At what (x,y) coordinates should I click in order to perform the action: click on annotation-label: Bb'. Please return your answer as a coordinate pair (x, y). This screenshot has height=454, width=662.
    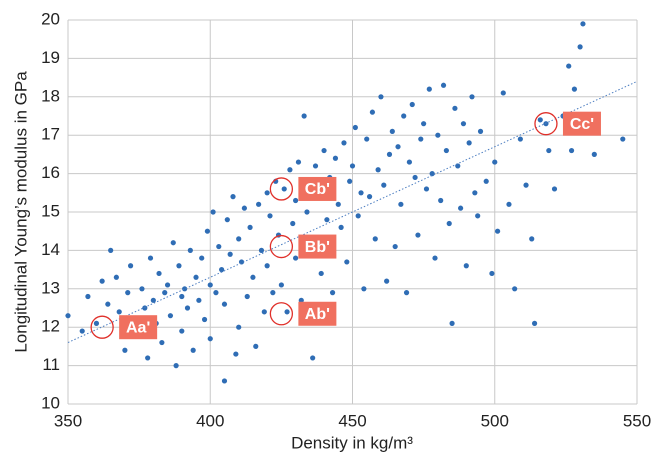
    Looking at the image, I should click on (317, 247).